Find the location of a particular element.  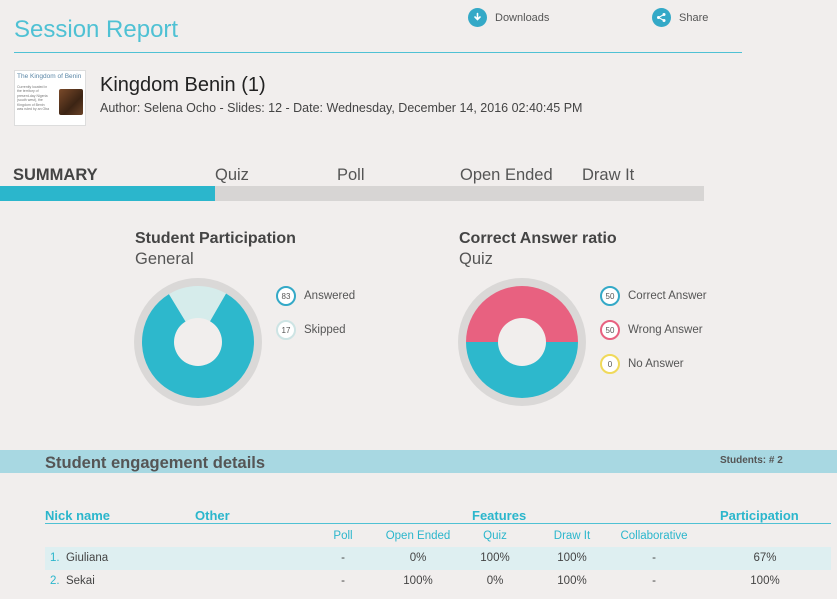

engagement-header-bar is located at coordinates (418, 461).